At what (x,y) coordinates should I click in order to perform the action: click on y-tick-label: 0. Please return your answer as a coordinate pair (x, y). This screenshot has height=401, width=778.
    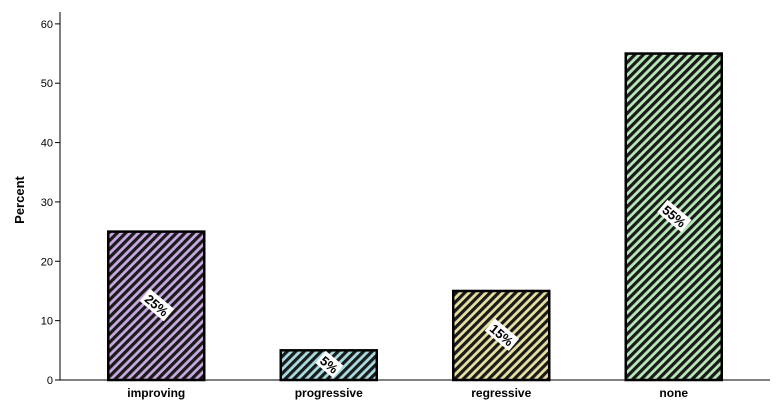
    Looking at the image, I should click on (50, 381).